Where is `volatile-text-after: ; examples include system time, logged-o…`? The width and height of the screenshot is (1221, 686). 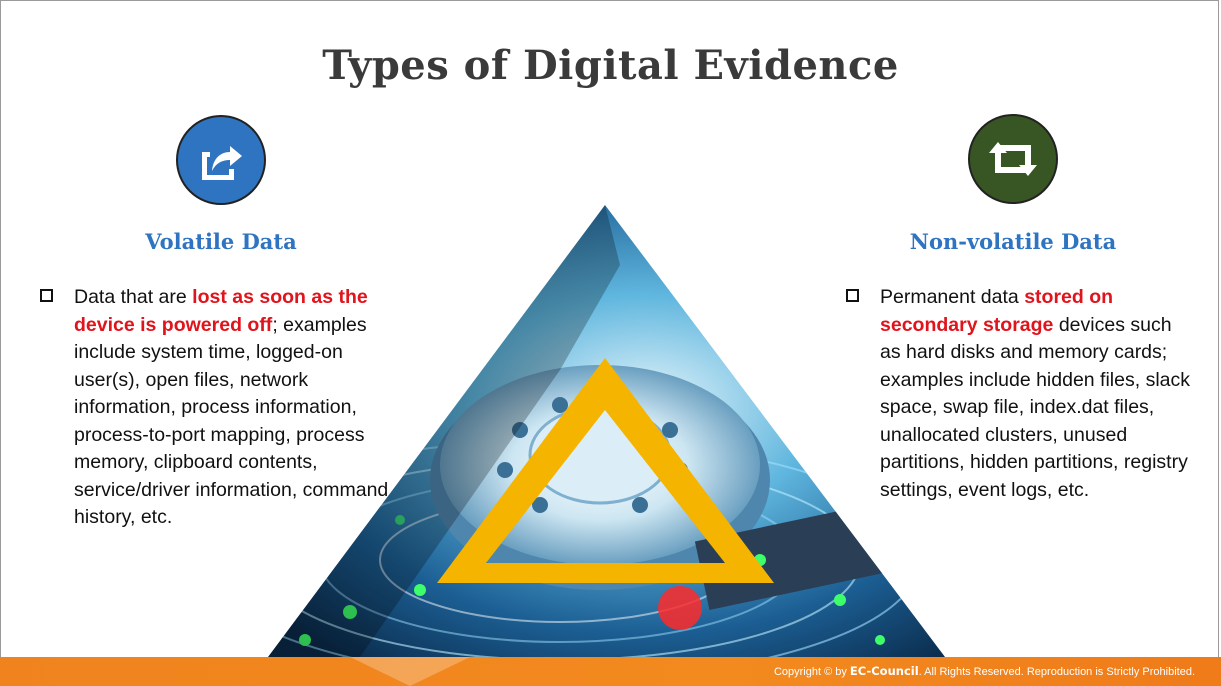 volatile-text-after: ; examples include system time, logged-o… is located at coordinates (231, 421).